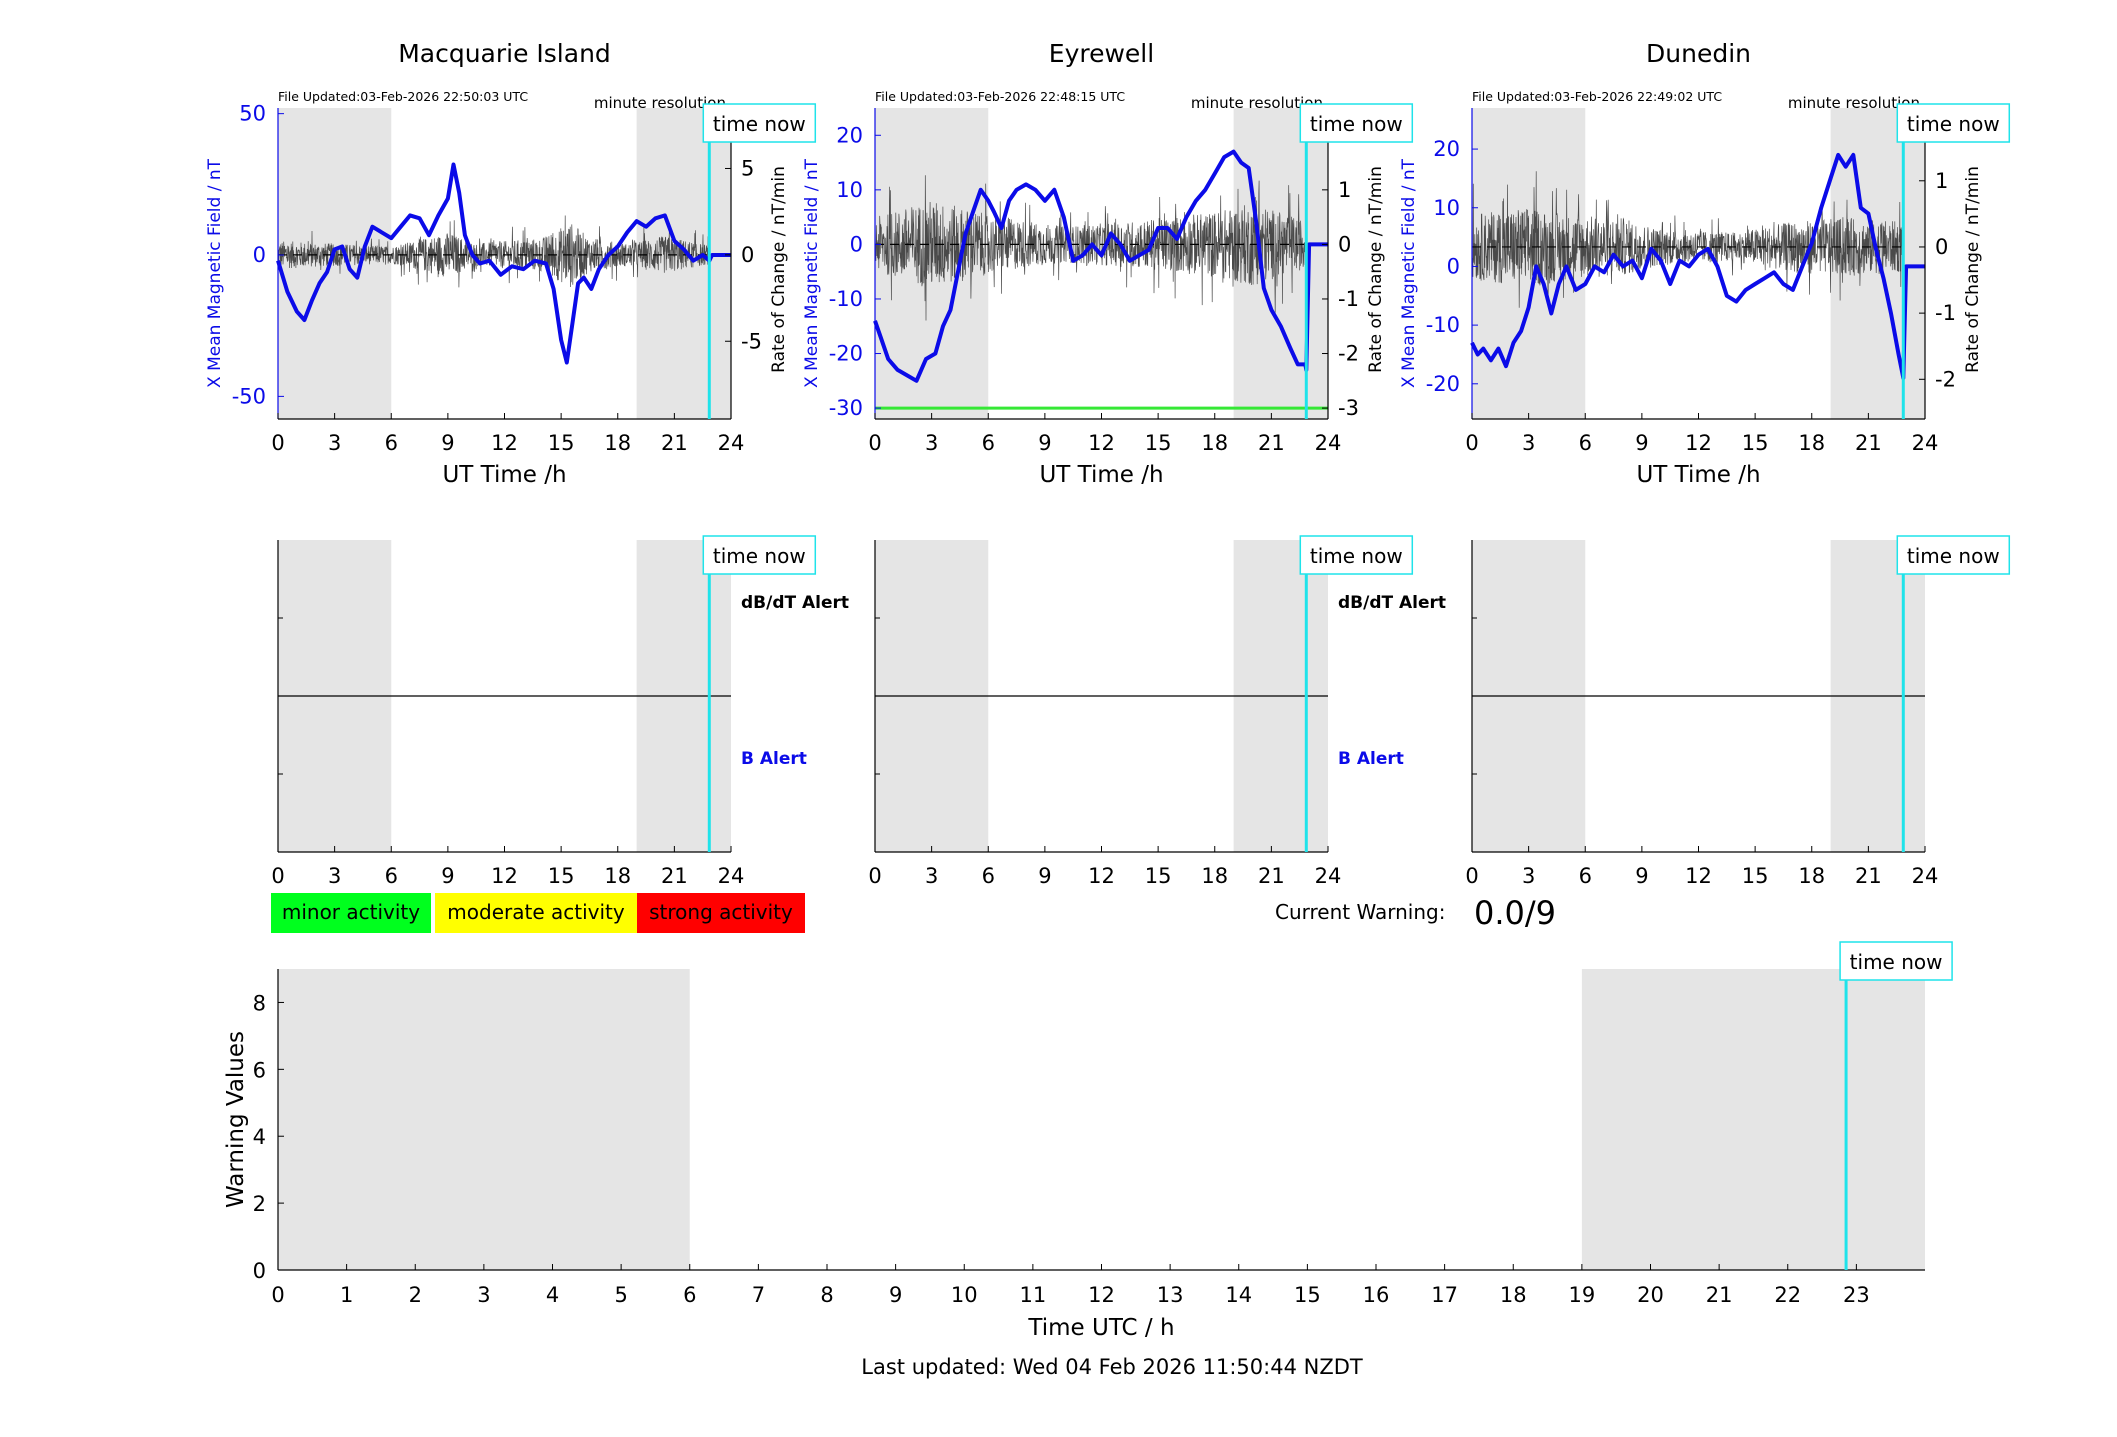 The height and width of the screenshot is (1437, 2117). What do you see at coordinates (1856, 1295) in the screenshot?
I see `x-tick-label: 23` at bounding box center [1856, 1295].